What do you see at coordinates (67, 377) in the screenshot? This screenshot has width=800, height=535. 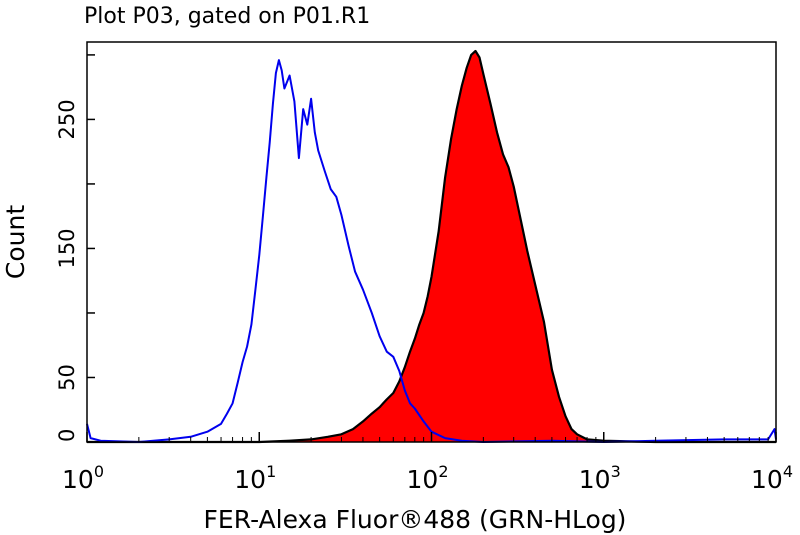 I see `y-tick-label: 50` at bounding box center [67, 377].